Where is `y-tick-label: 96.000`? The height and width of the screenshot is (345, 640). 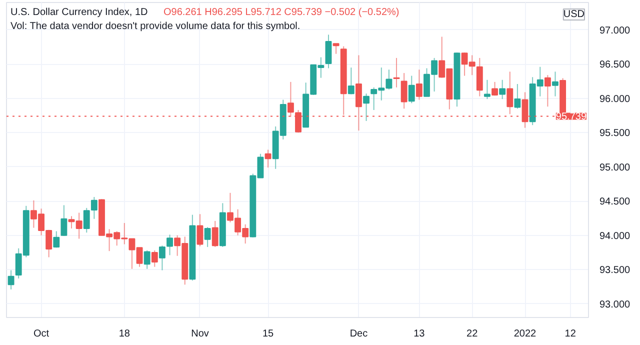 y-tick-label: 96.000 is located at coordinates (615, 99).